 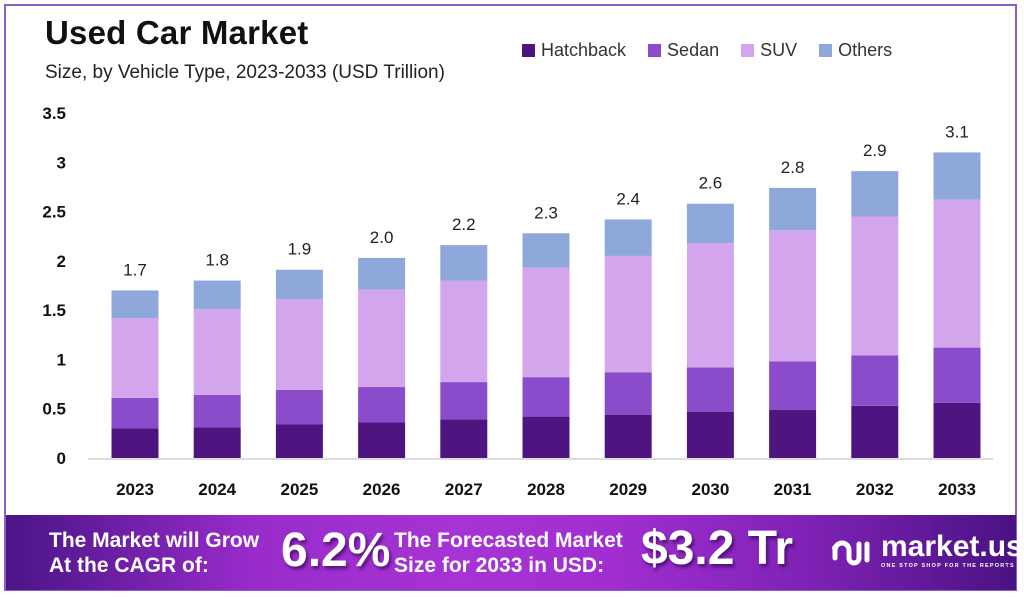 What do you see at coordinates (546, 489) in the screenshot?
I see `x-tick-label: 2028` at bounding box center [546, 489].